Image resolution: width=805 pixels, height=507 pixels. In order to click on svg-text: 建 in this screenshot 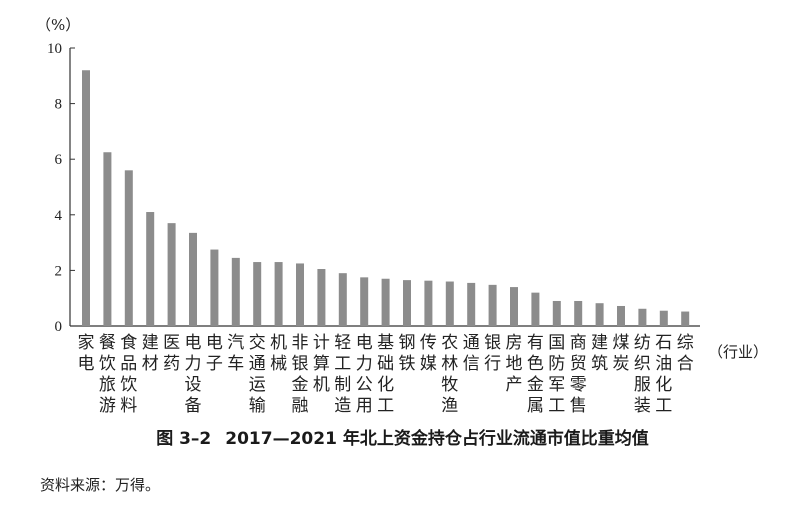, I will do `click(599, 343)`.